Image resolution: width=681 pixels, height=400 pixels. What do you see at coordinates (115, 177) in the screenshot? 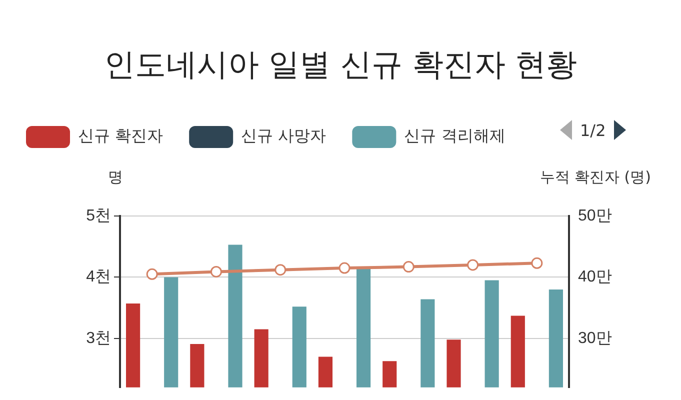
I see `y-axis-title: 명` at bounding box center [115, 177].